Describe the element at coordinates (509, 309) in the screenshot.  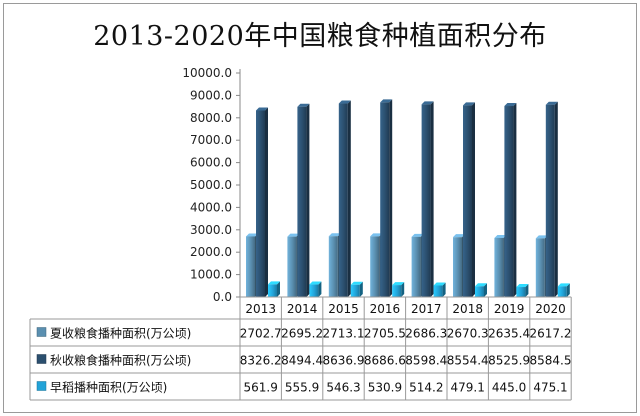
I see `x-tick-label: 2019` at that location.